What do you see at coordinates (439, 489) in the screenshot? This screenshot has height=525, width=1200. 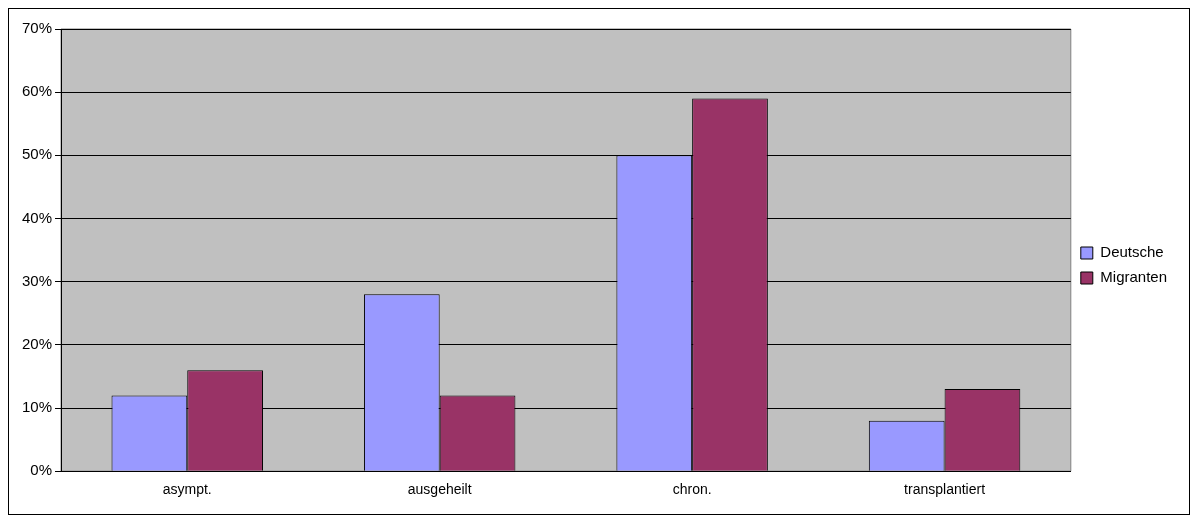 I see `x-tick-label: ausgeheilt` at bounding box center [439, 489].